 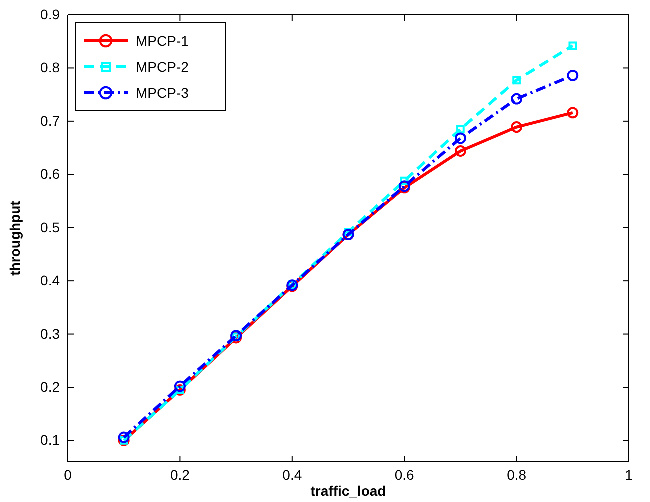 What do you see at coordinates (50, 440) in the screenshot?
I see `y-tick-label: 0.1` at bounding box center [50, 440].